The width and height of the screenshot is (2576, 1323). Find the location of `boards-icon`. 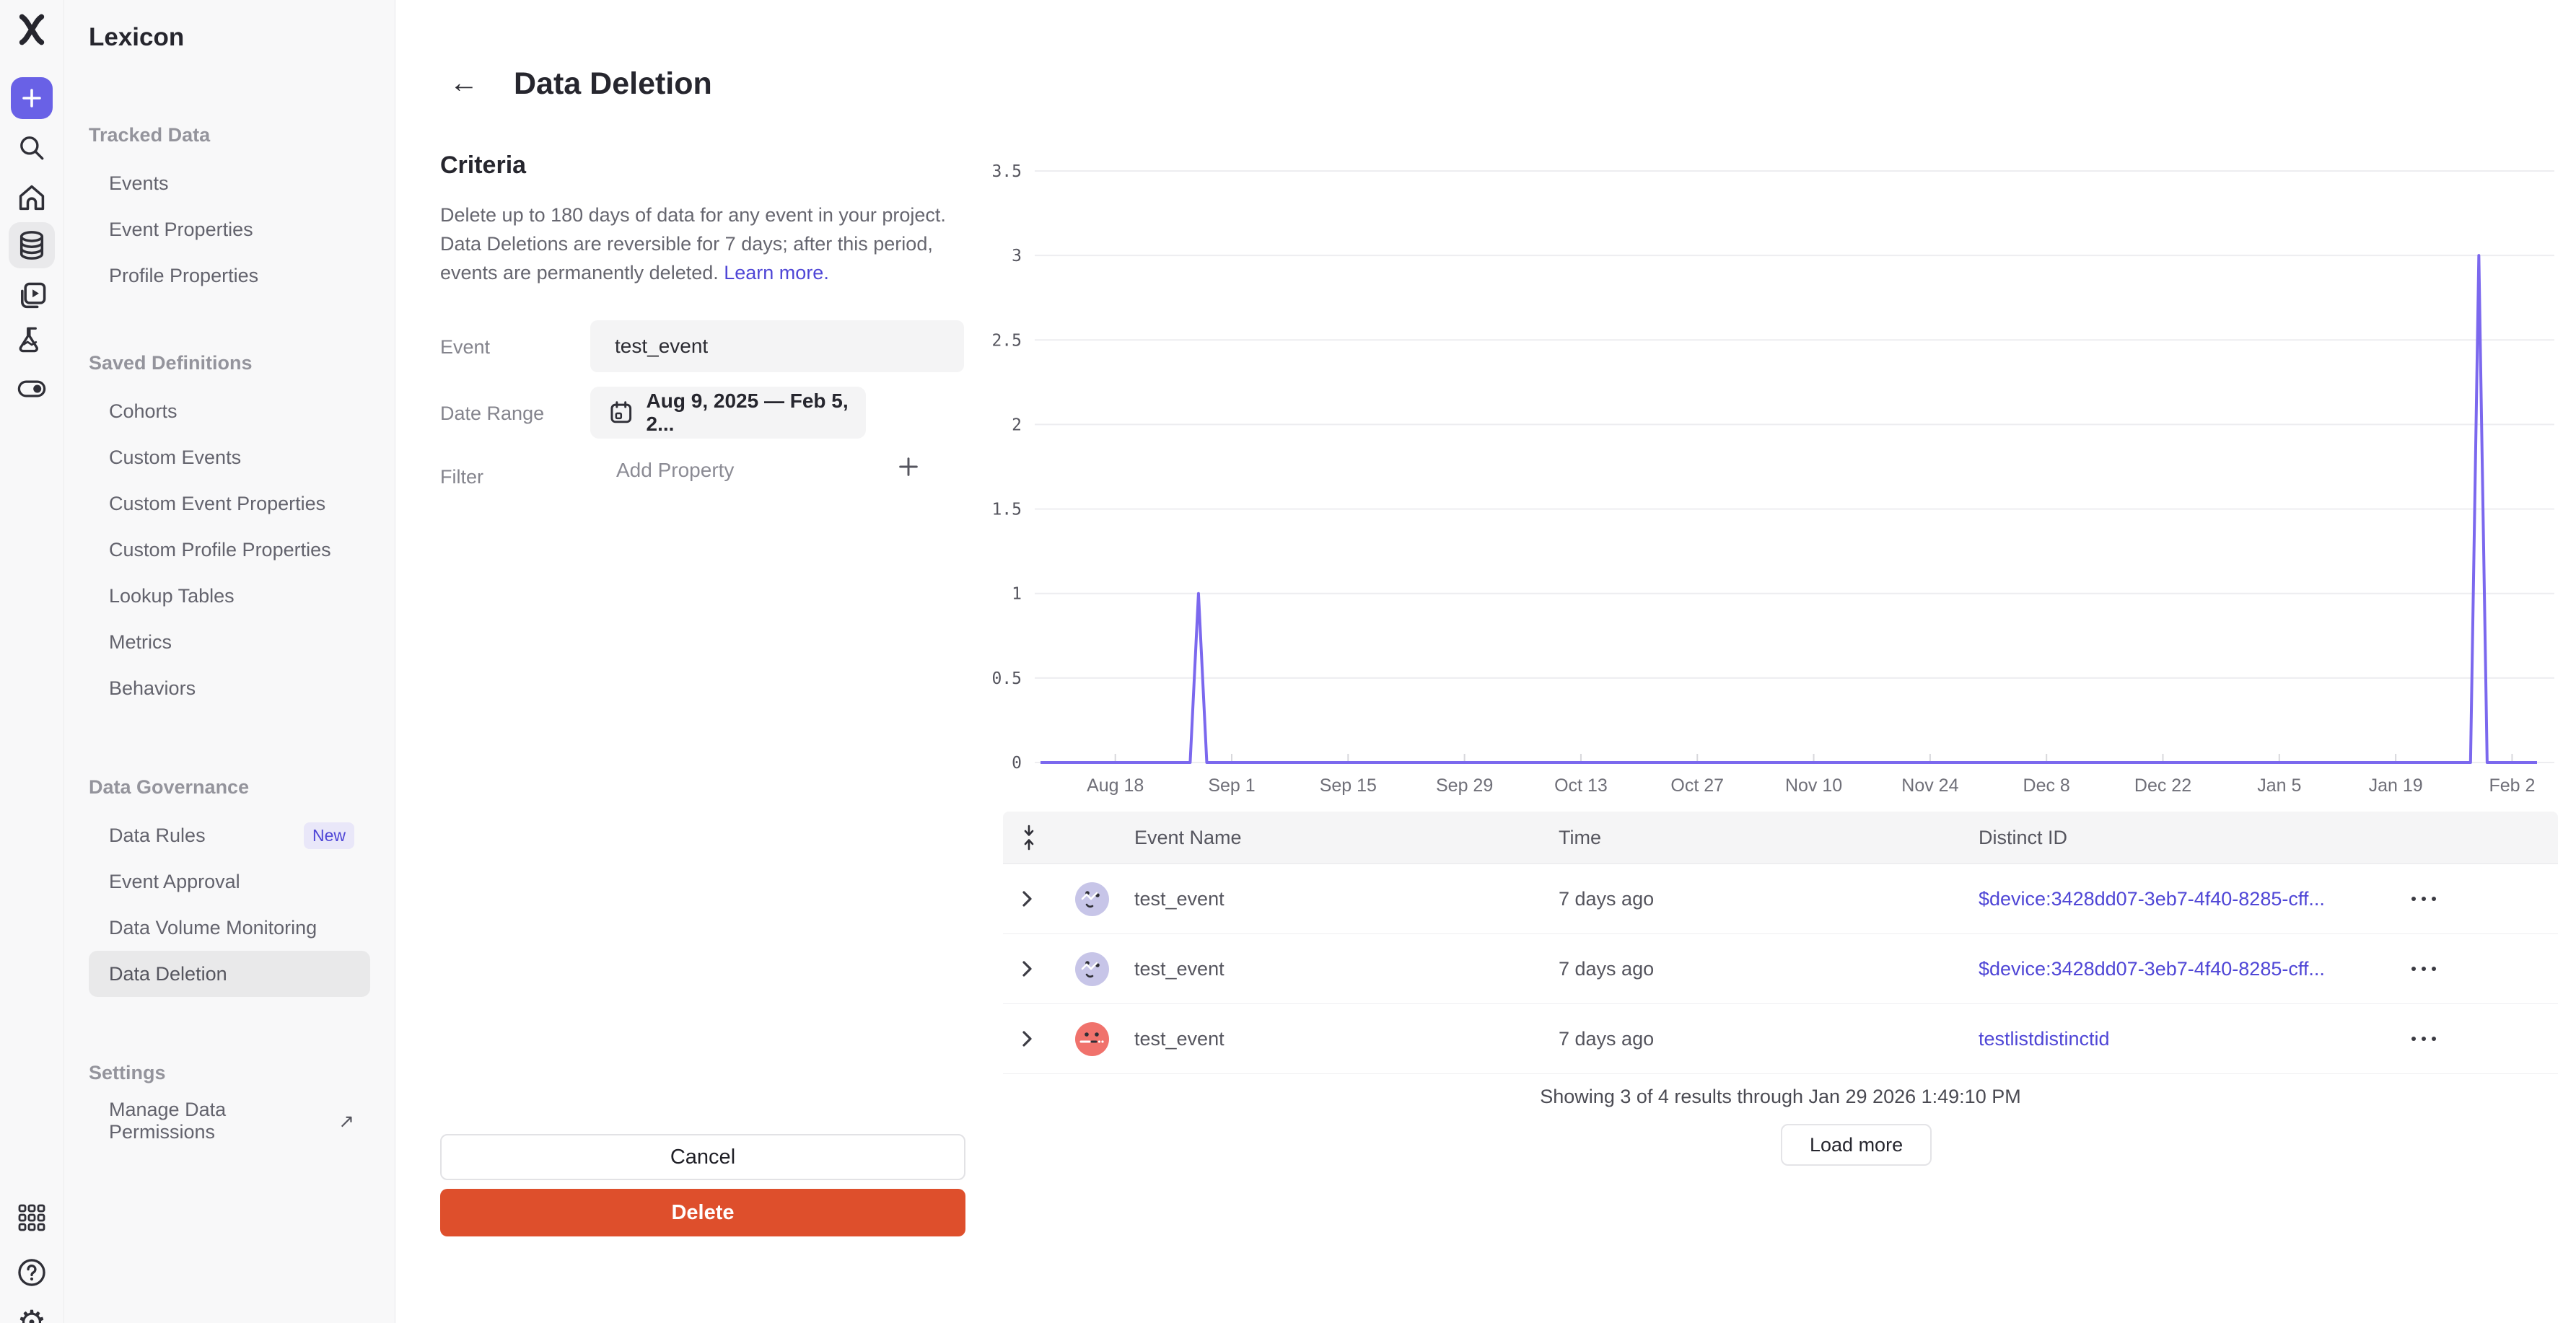

boards-icon is located at coordinates (32, 296).